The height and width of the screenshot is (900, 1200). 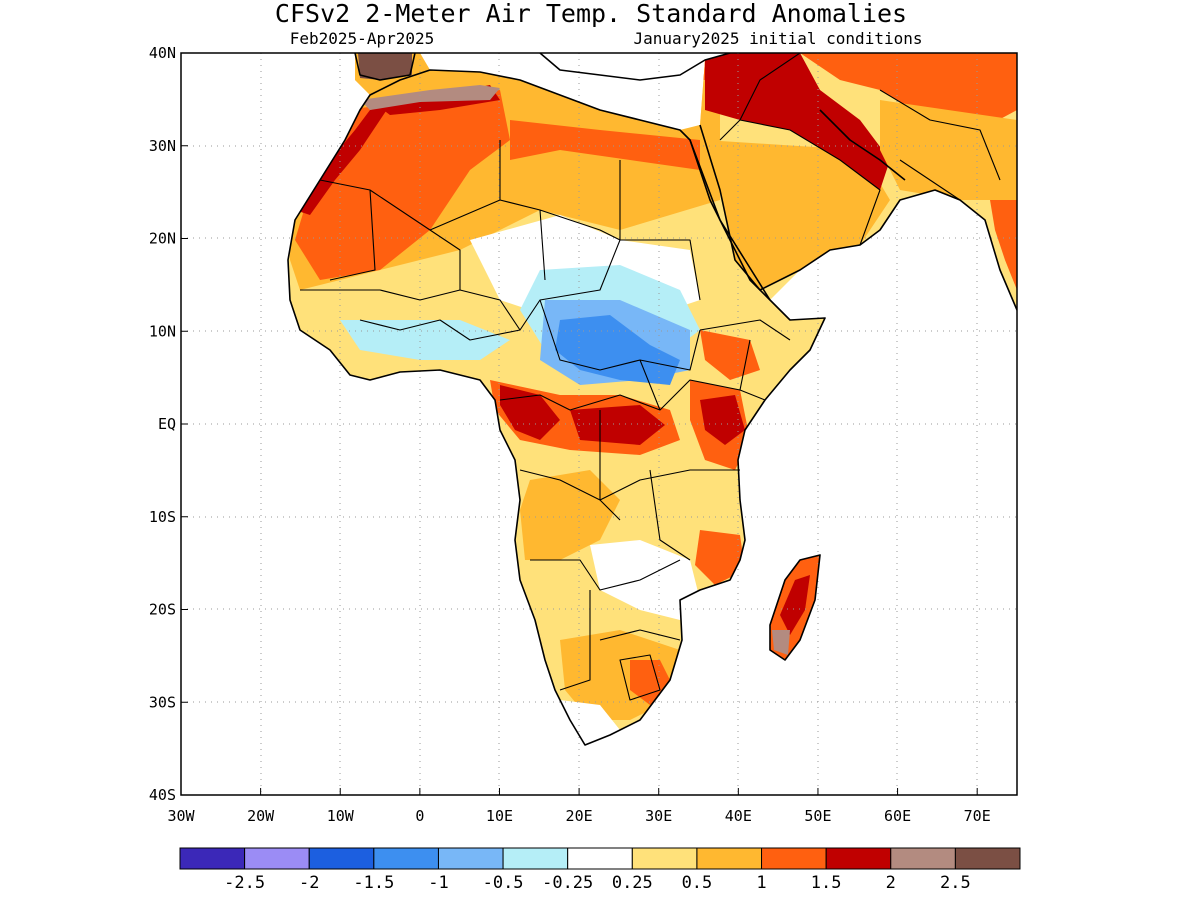 What do you see at coordinates (617, 350) in the screenshot?
I see `region-sahel-cooler` at bounding box center [617, 350].